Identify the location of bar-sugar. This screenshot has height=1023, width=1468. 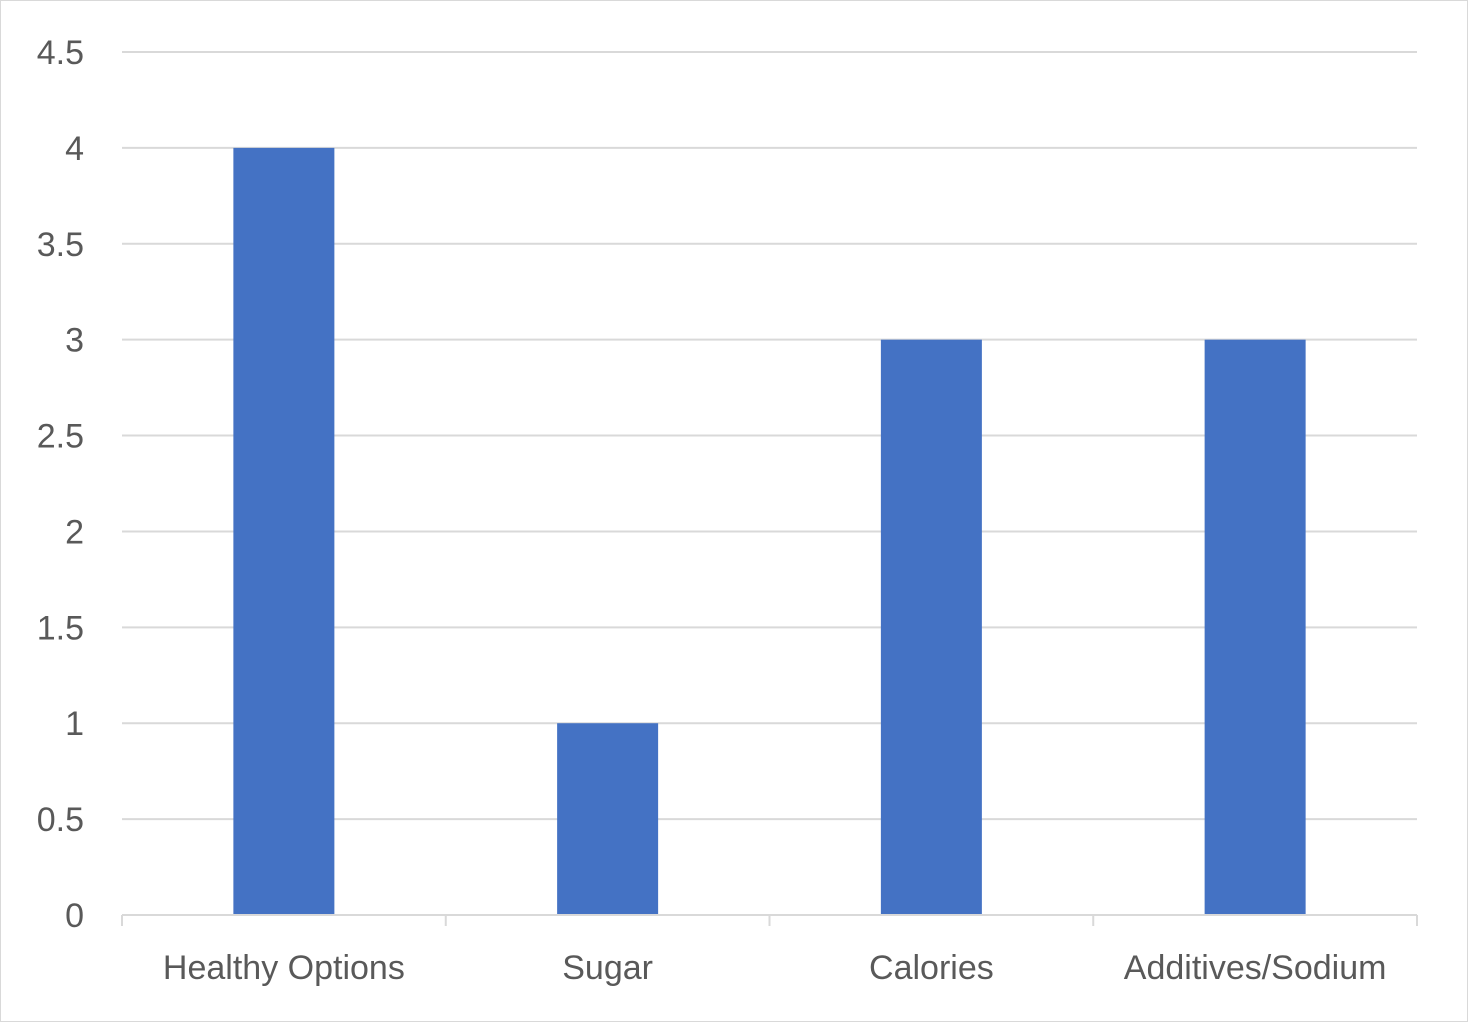
(608, 819).